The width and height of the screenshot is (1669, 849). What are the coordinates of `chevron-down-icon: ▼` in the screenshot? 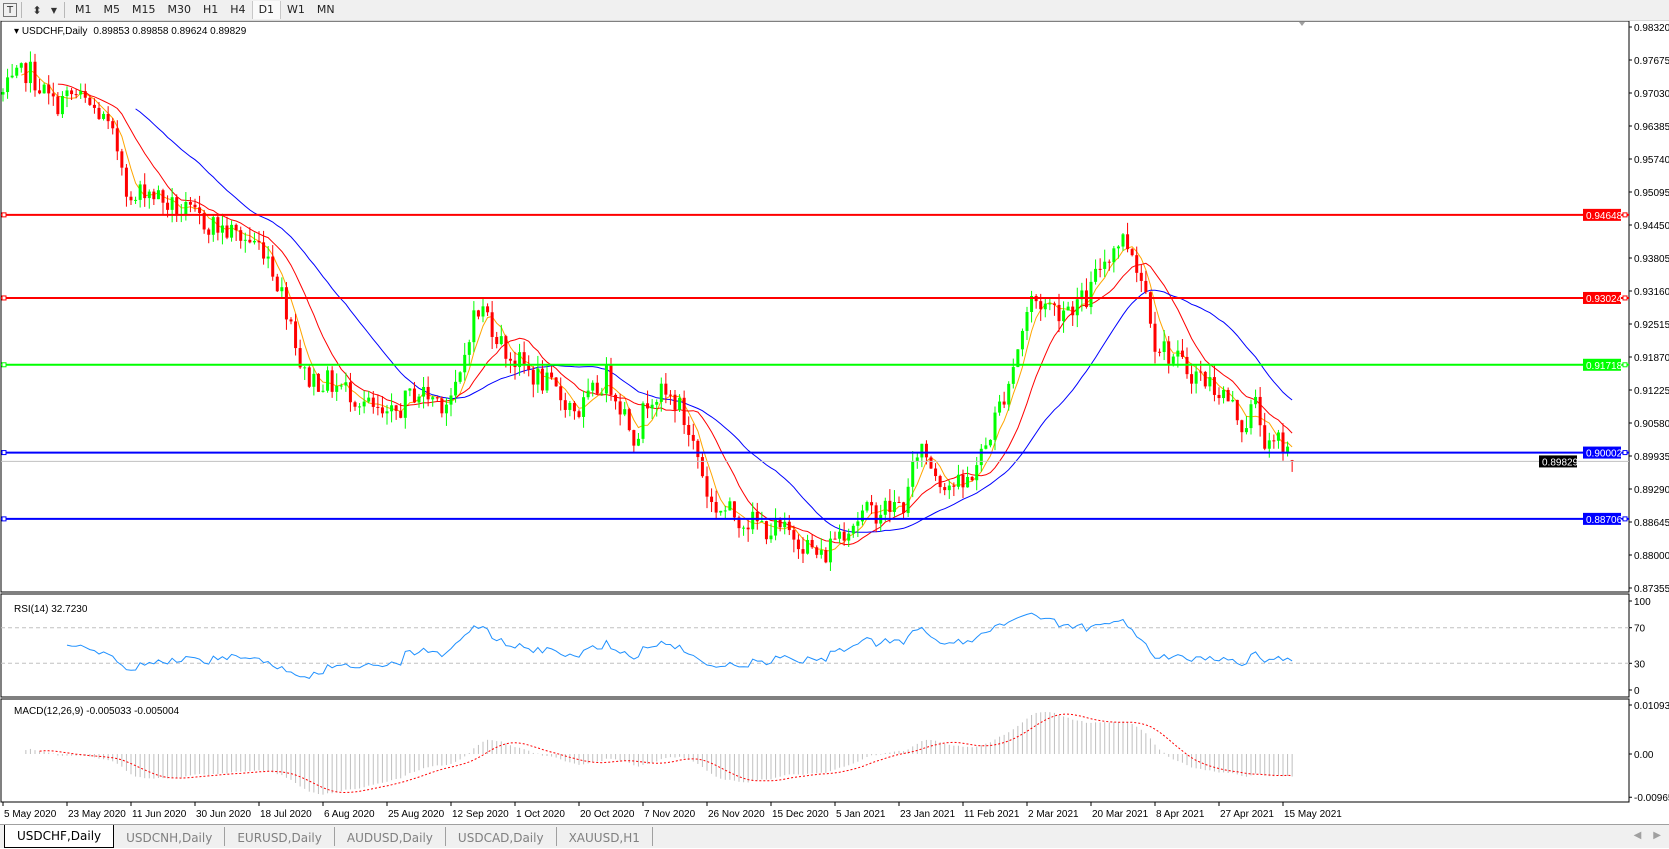 It's located at (54, 10).